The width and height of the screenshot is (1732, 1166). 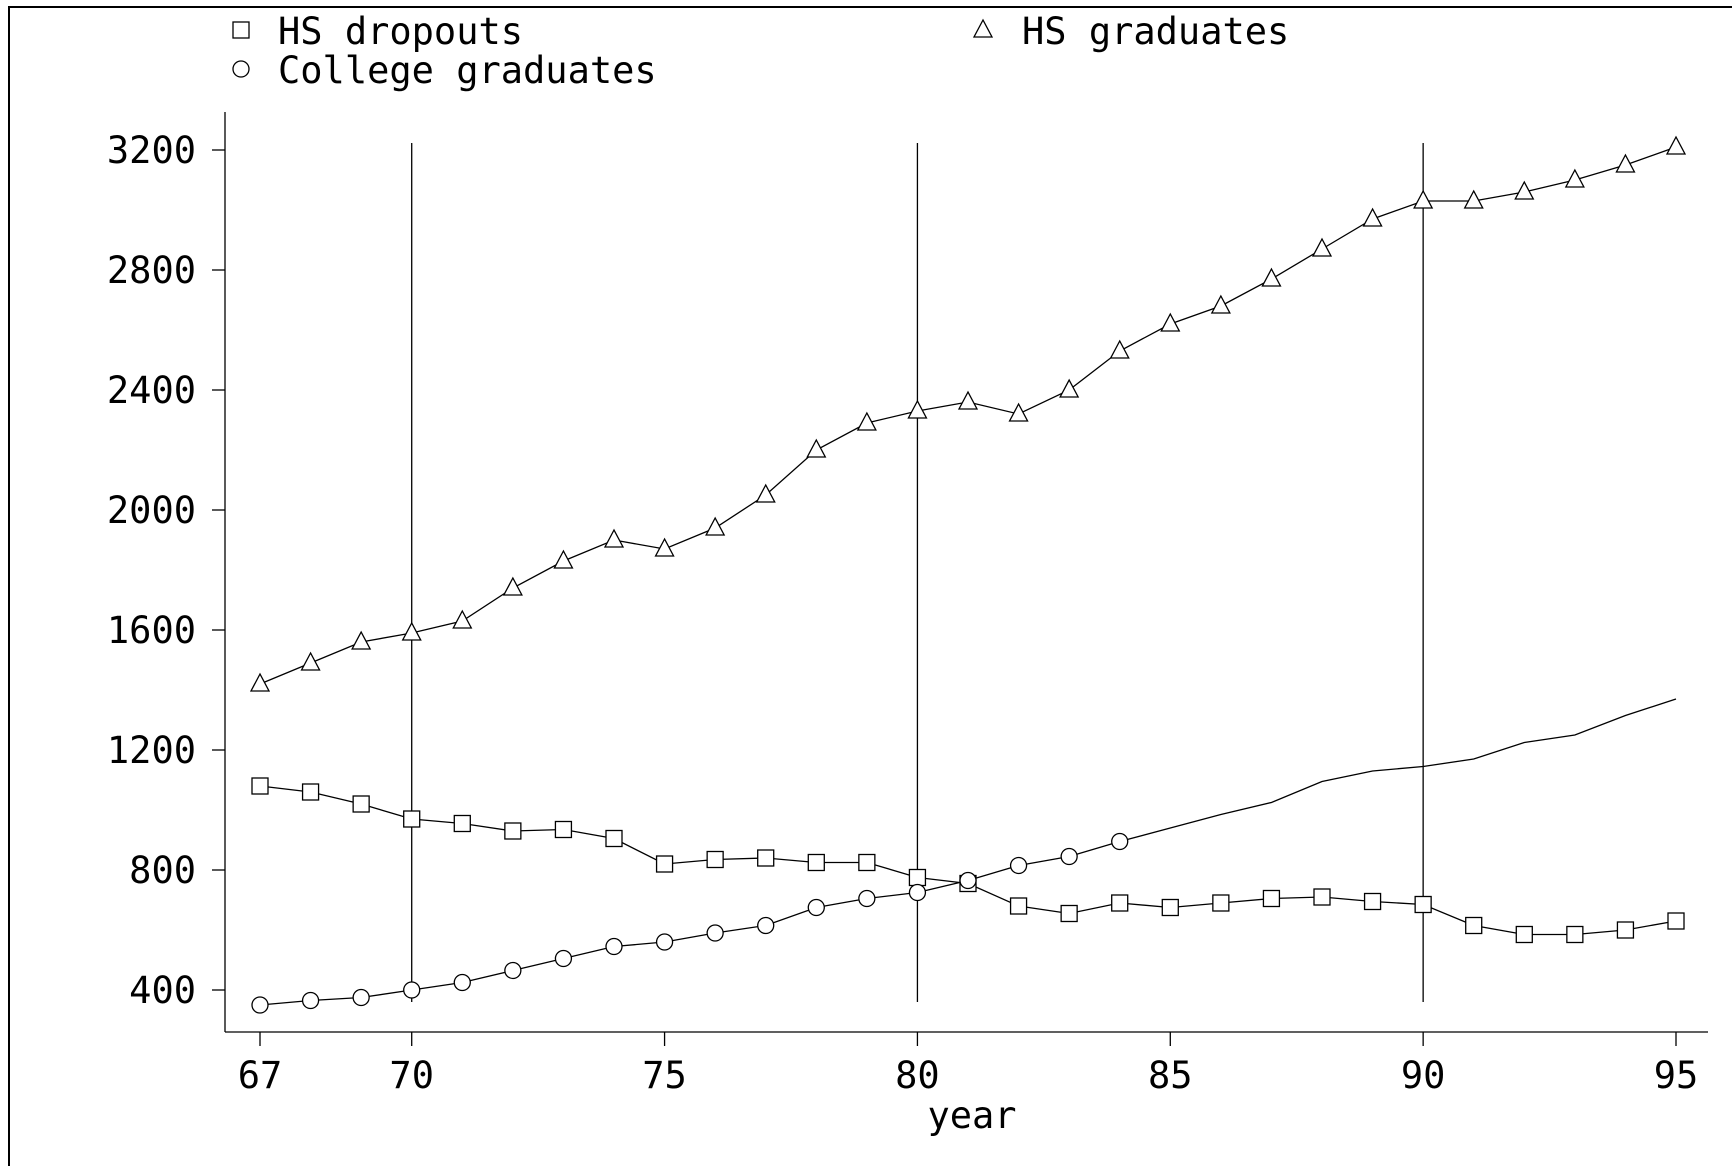 What do you see at coordinates (760, 51) in the screenshot?
I see `legend: HS dropouts HS graduates College graduates` at bounding box center [760, 51].